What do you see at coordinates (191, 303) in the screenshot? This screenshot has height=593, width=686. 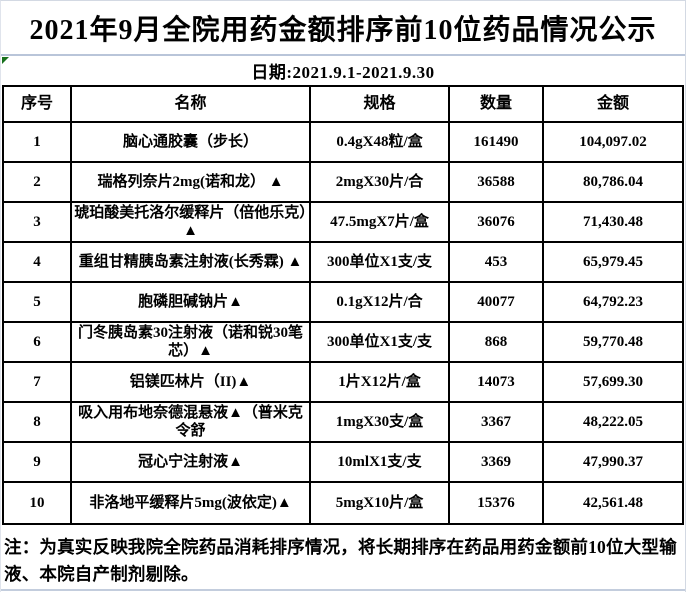 I see `cell-name: 胞磷胆碱钠片▲` at bounding box center [191, 303].